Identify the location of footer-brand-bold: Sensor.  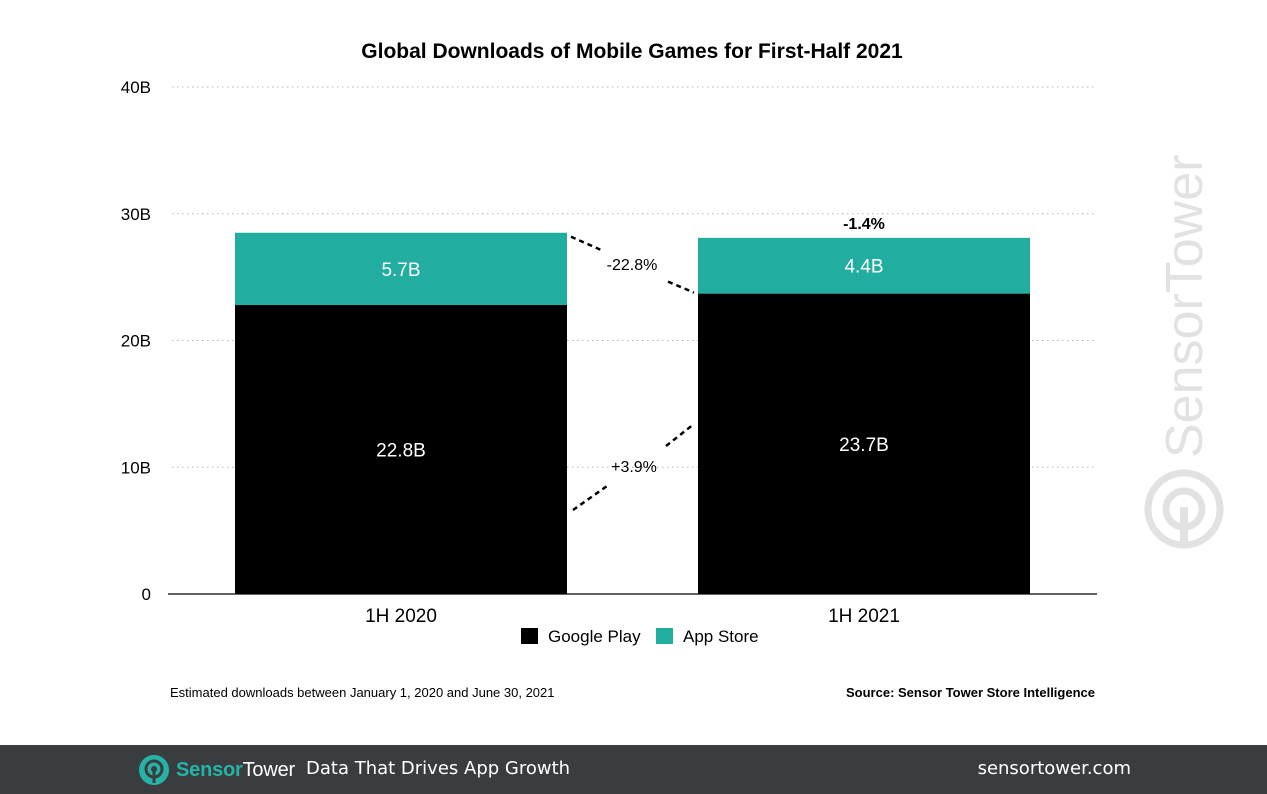
(209, 769).